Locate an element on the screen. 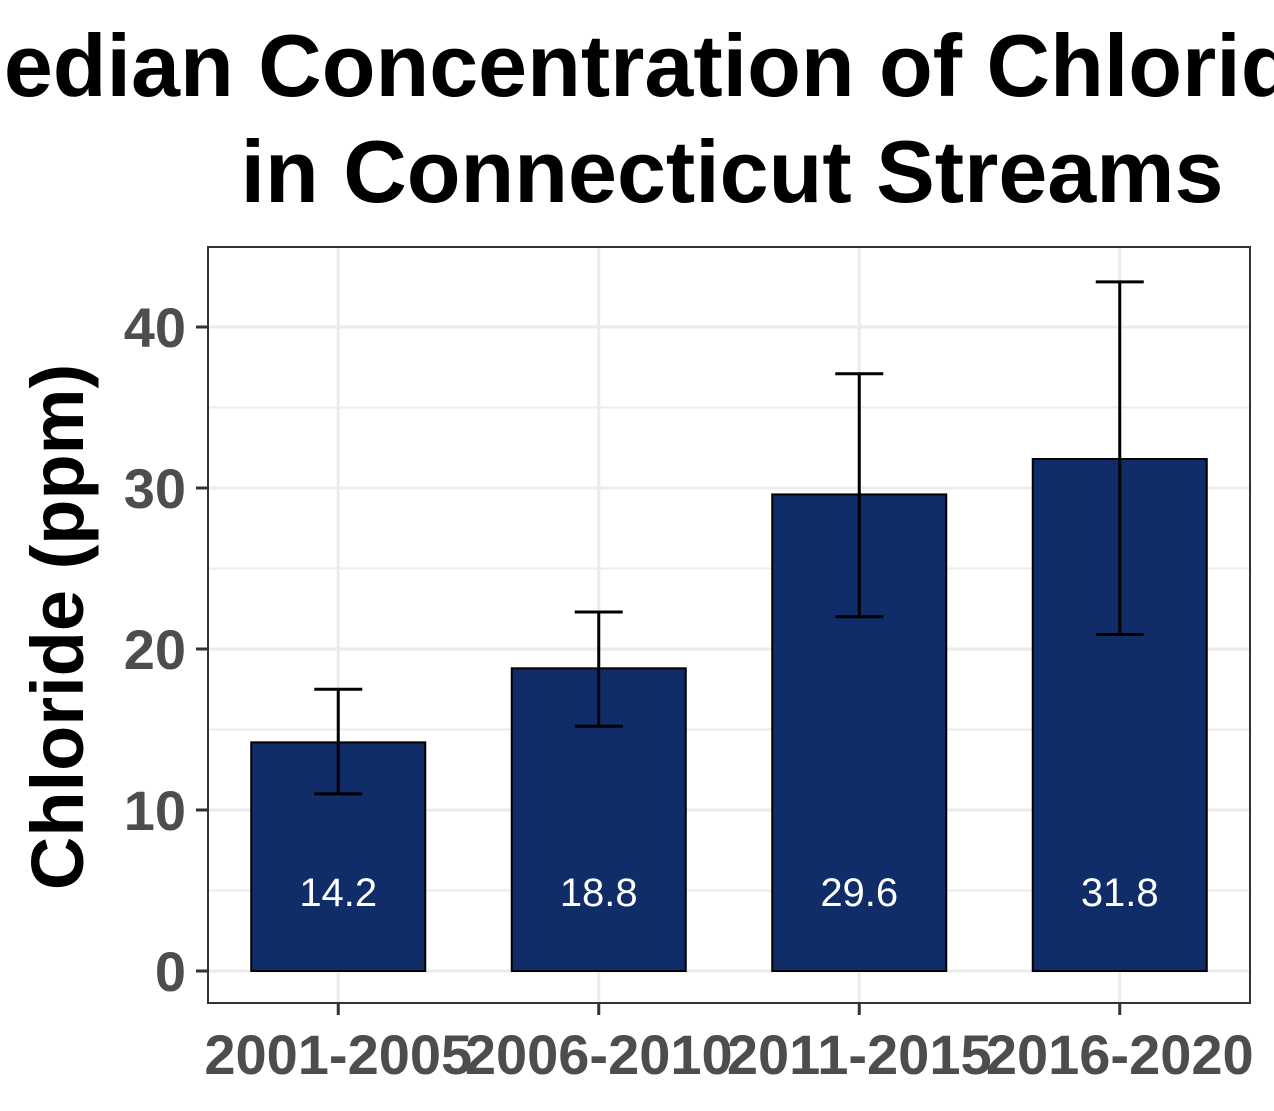  y-tick-label: 30 is located at coordinates (155, 488).